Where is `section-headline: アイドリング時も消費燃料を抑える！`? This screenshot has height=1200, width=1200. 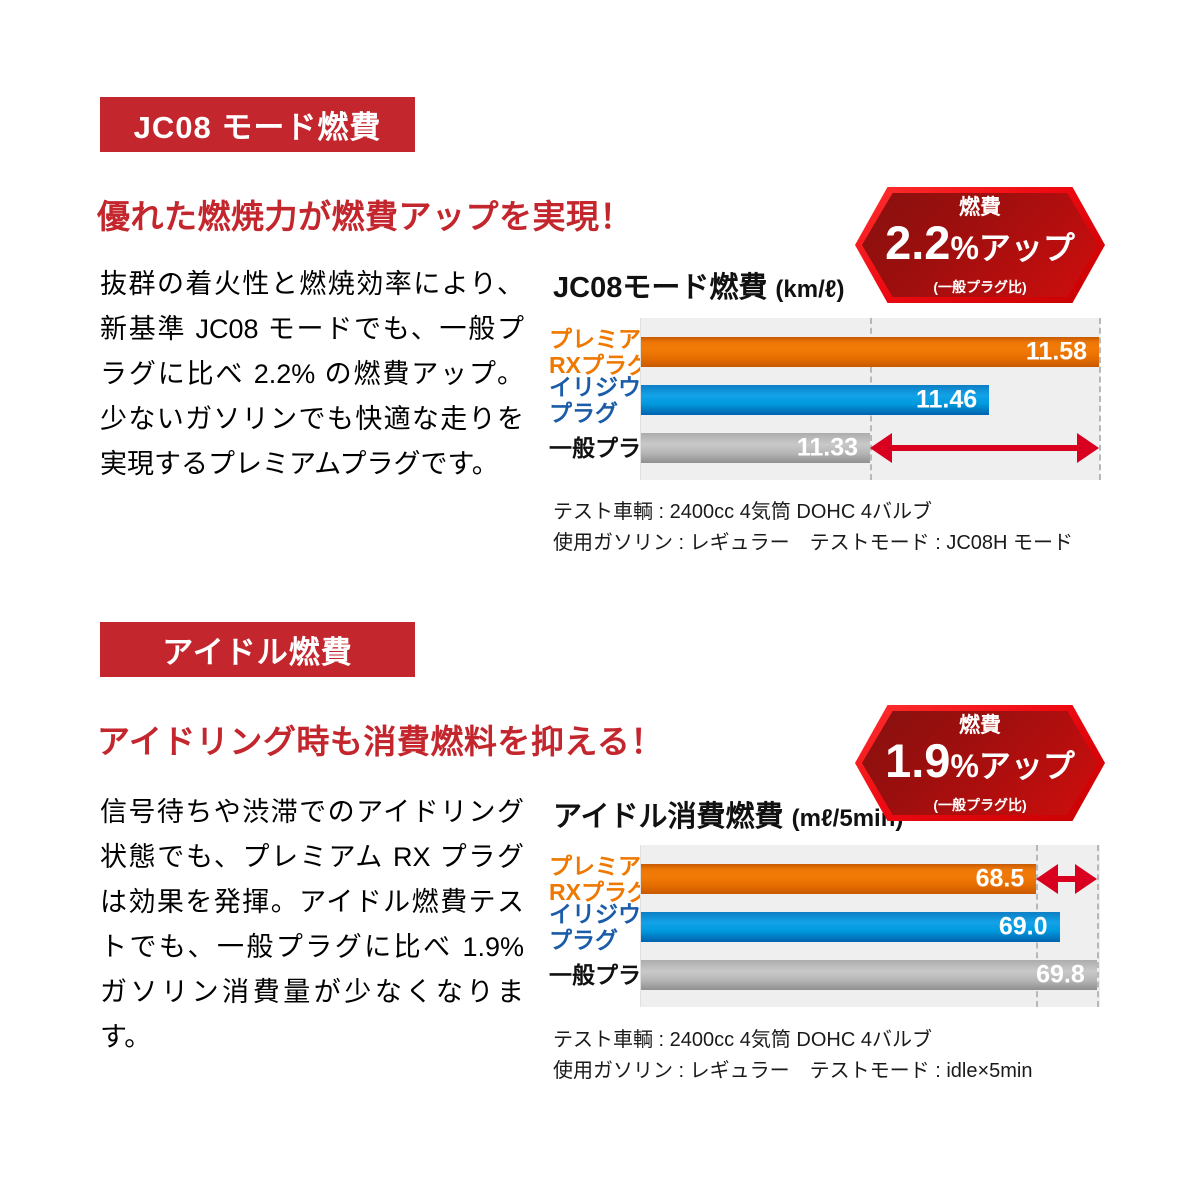
section-headline: アイドリング時も消費燃料を抑える！ is located at coordinates (380, 741).